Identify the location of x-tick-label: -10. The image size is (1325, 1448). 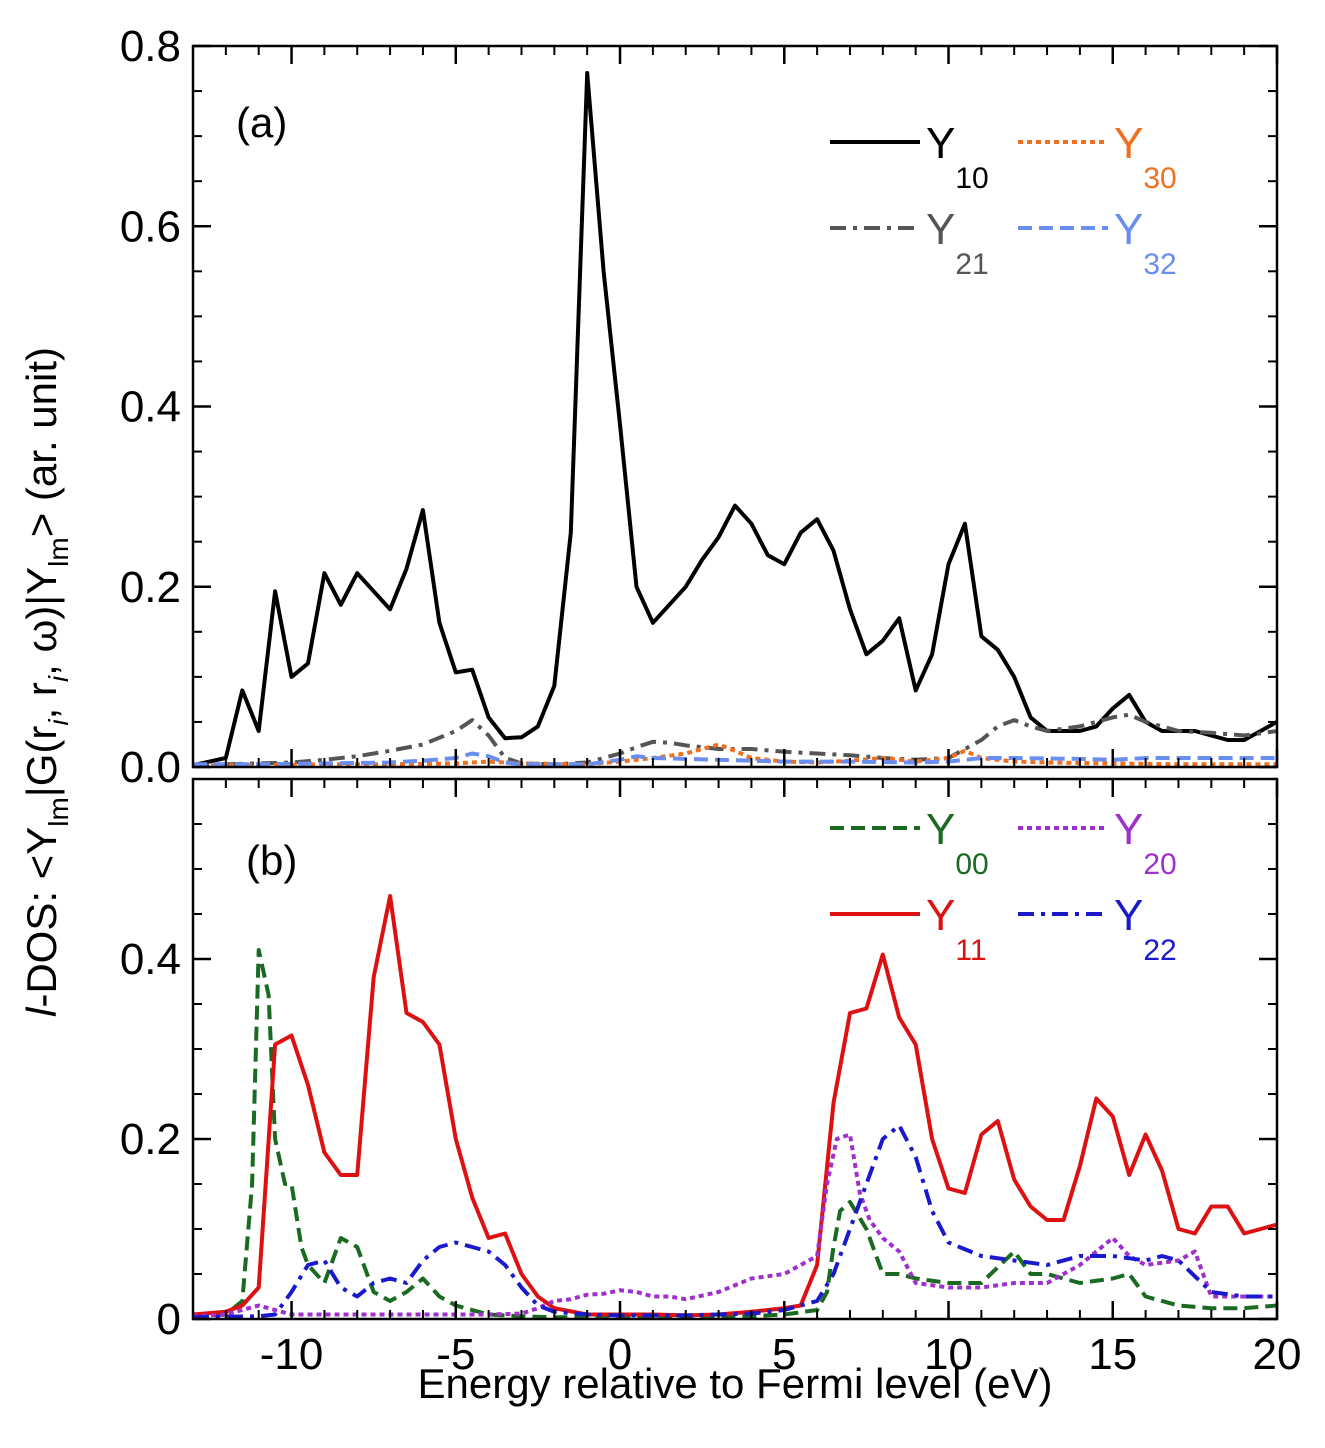
(292, 1354).